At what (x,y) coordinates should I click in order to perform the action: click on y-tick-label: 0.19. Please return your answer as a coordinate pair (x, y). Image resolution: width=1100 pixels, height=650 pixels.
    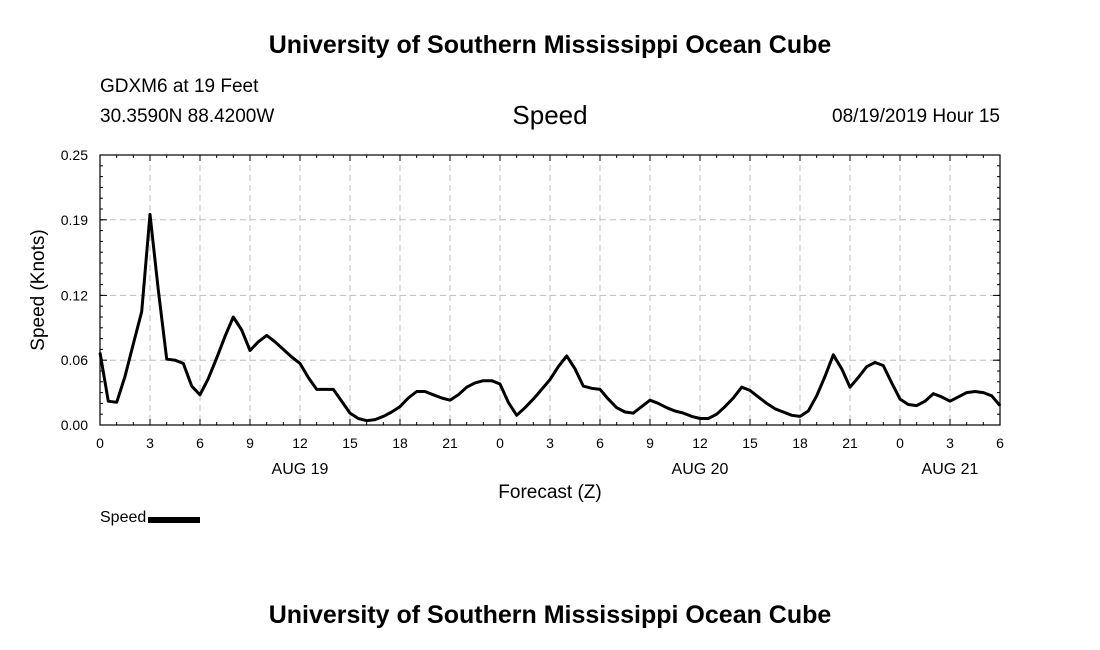
    Looking at the image, I should click on (74, 220).